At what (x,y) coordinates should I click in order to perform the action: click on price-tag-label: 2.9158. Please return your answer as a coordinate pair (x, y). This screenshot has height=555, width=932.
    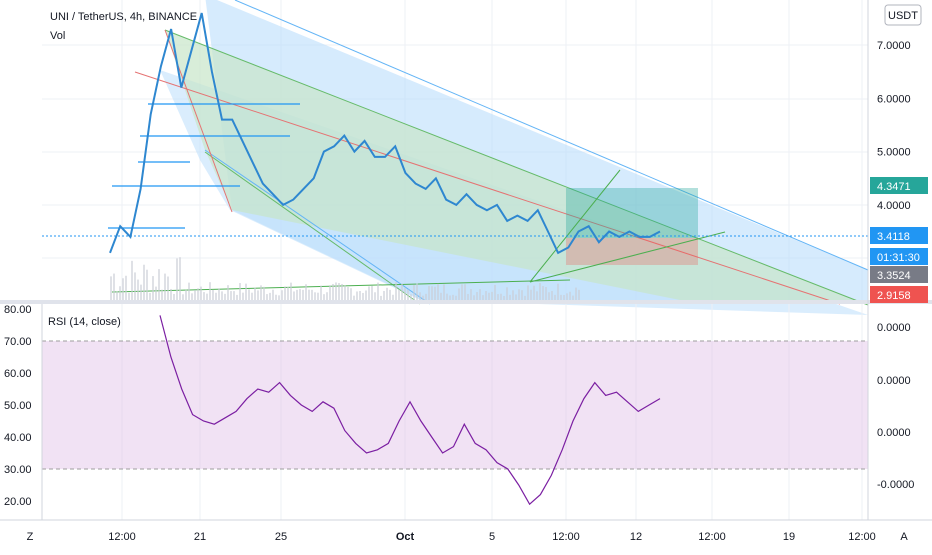
    Looking at the image, I should click on (894, 296).